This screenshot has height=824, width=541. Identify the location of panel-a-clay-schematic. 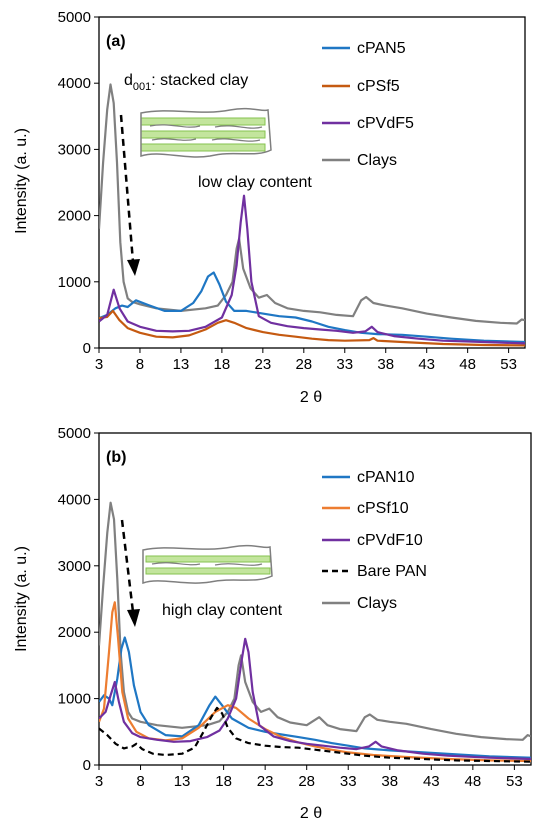
(206, 132).